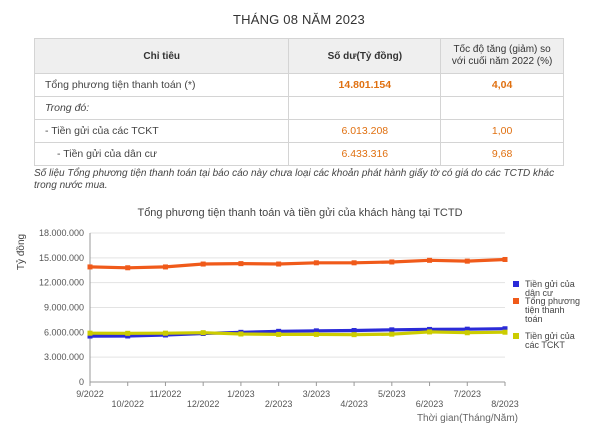 This screenshot has width=598, height=442. I want to click on row-label: Tổng phương tiện thanh toán (*), so click(161, 85).